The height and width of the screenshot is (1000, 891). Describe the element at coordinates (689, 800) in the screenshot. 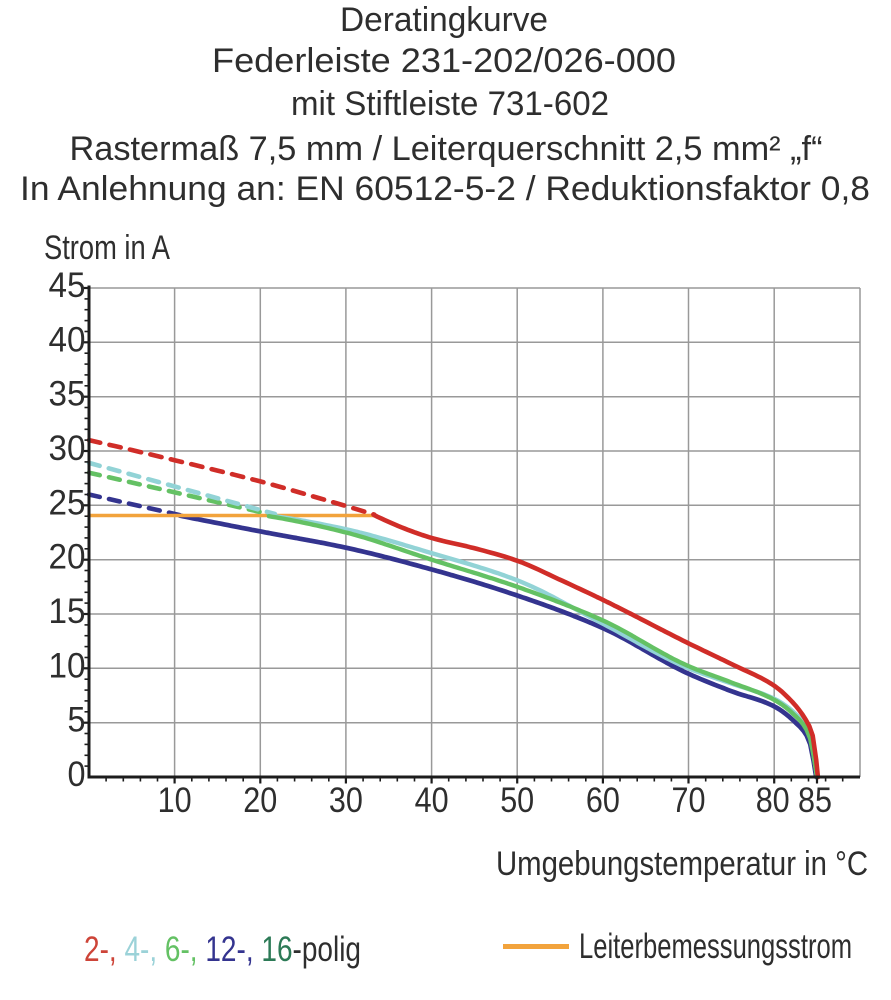

I see `svg-text: 70` at that location.